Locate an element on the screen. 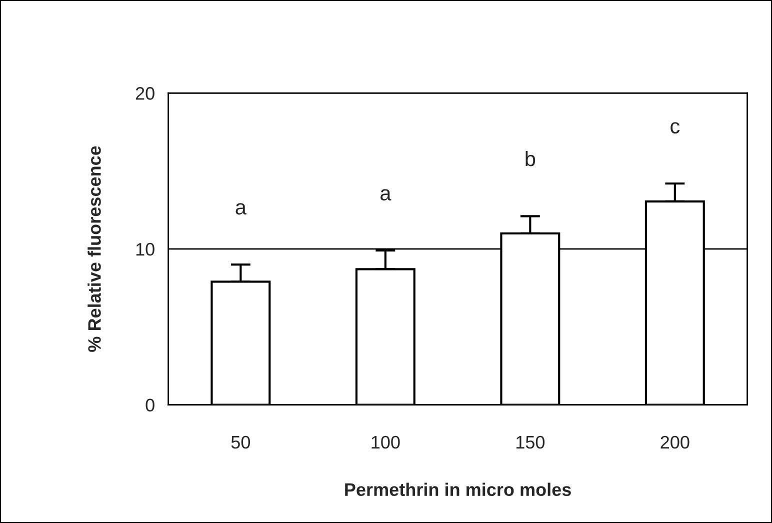  x-tick-label: 100 is located at coordinates (386, 442).